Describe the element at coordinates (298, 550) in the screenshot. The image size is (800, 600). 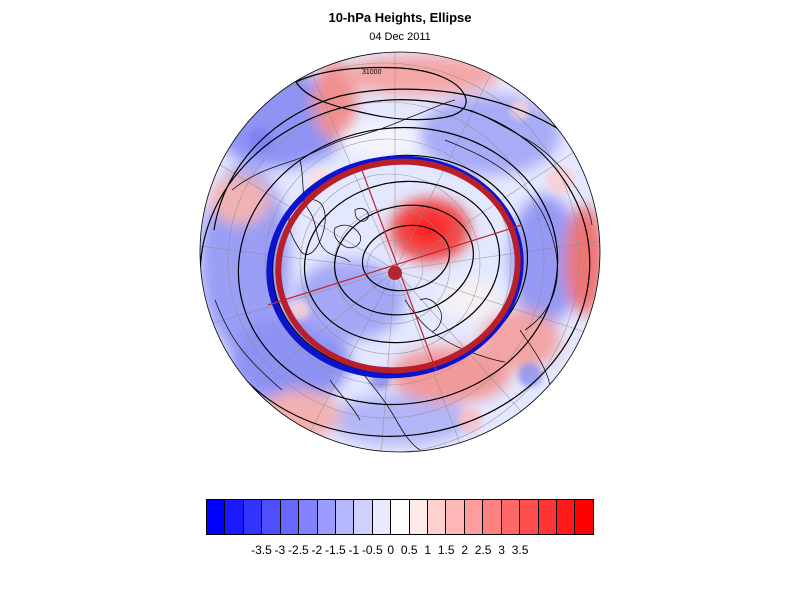
I see `colorbar-tick-label: -2.5` at that location.